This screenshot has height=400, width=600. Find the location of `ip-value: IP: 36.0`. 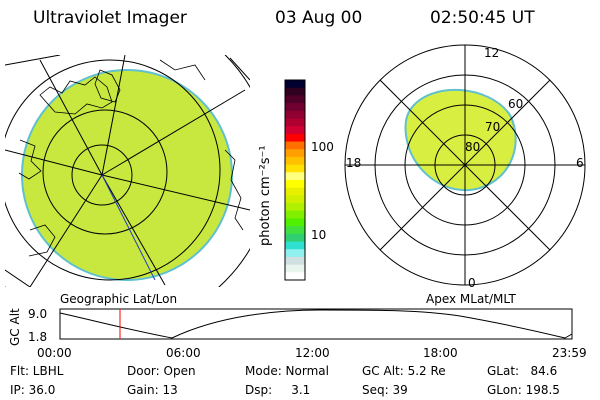

ip-value: IP: 36.0 is located at coordinates (33, 390).